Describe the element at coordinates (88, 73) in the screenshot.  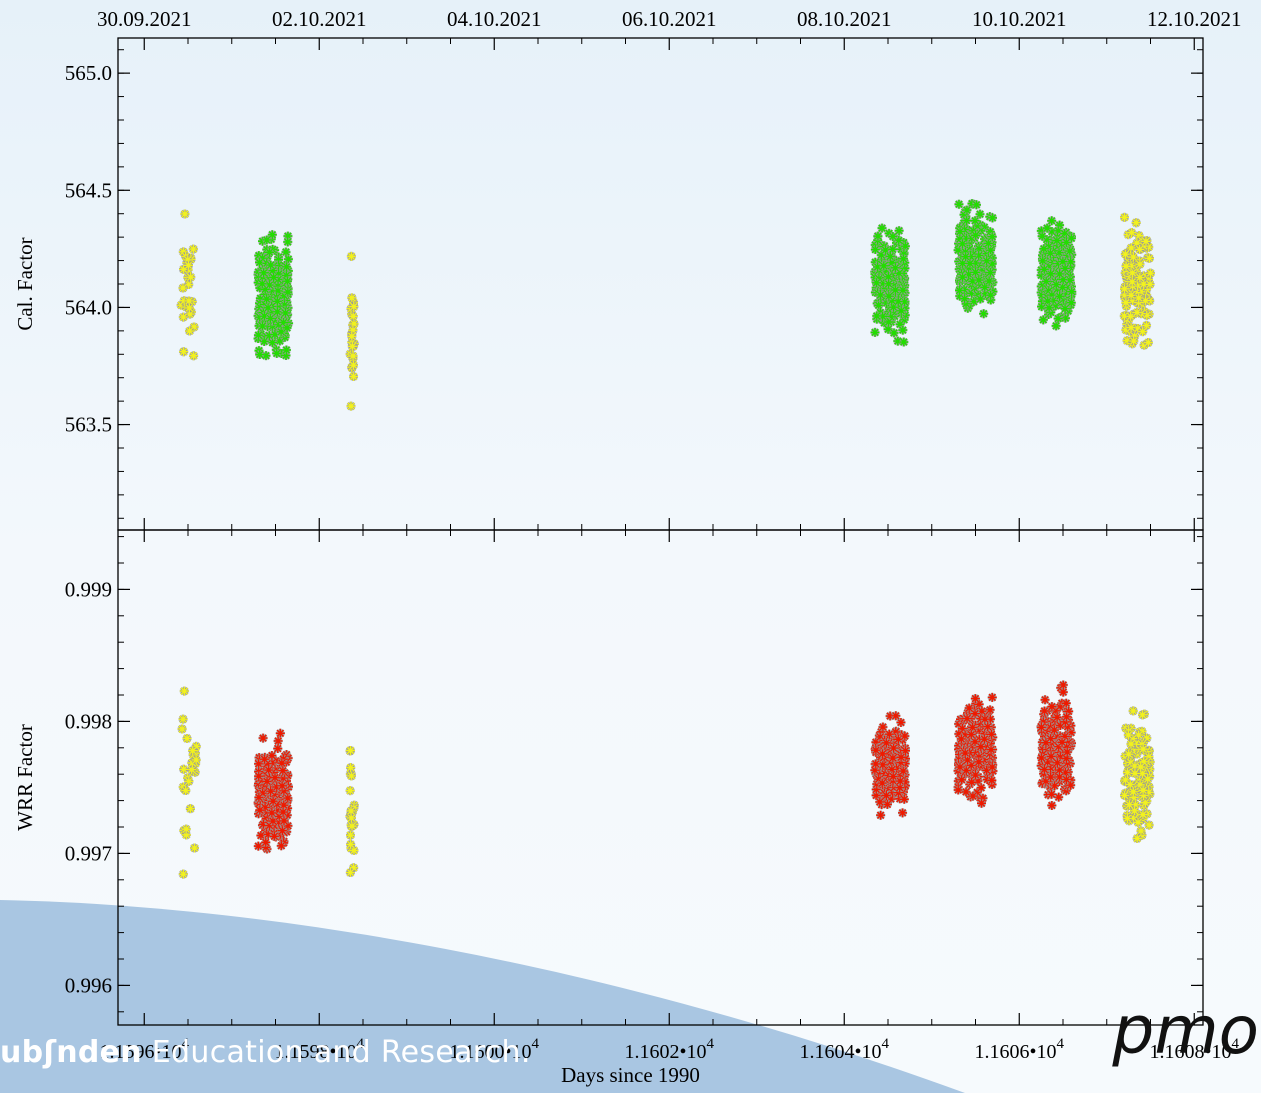
I see `y-tick-label: 565.0` at that location.